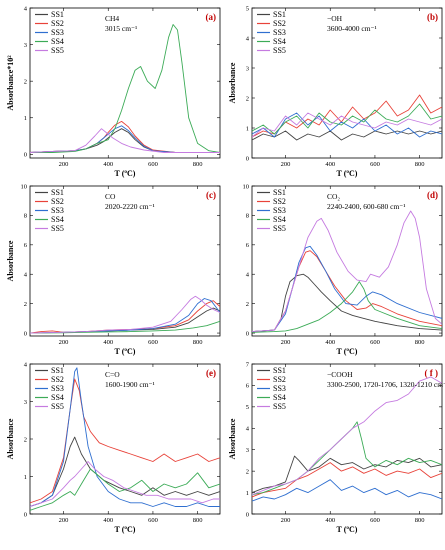 Image resolution: width=445 pixels, height=550 pixels. Describe the element at coordinates (211, 195) in the screenshot. I see `panel-label: (c)` at that location.